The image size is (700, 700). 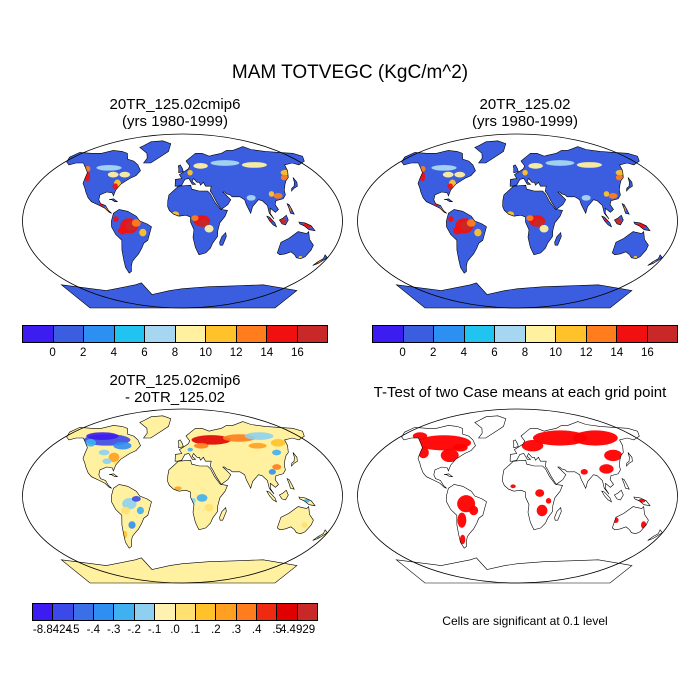 I want to click on colorbar-tick-label: 6, so click(x=144, y=353).